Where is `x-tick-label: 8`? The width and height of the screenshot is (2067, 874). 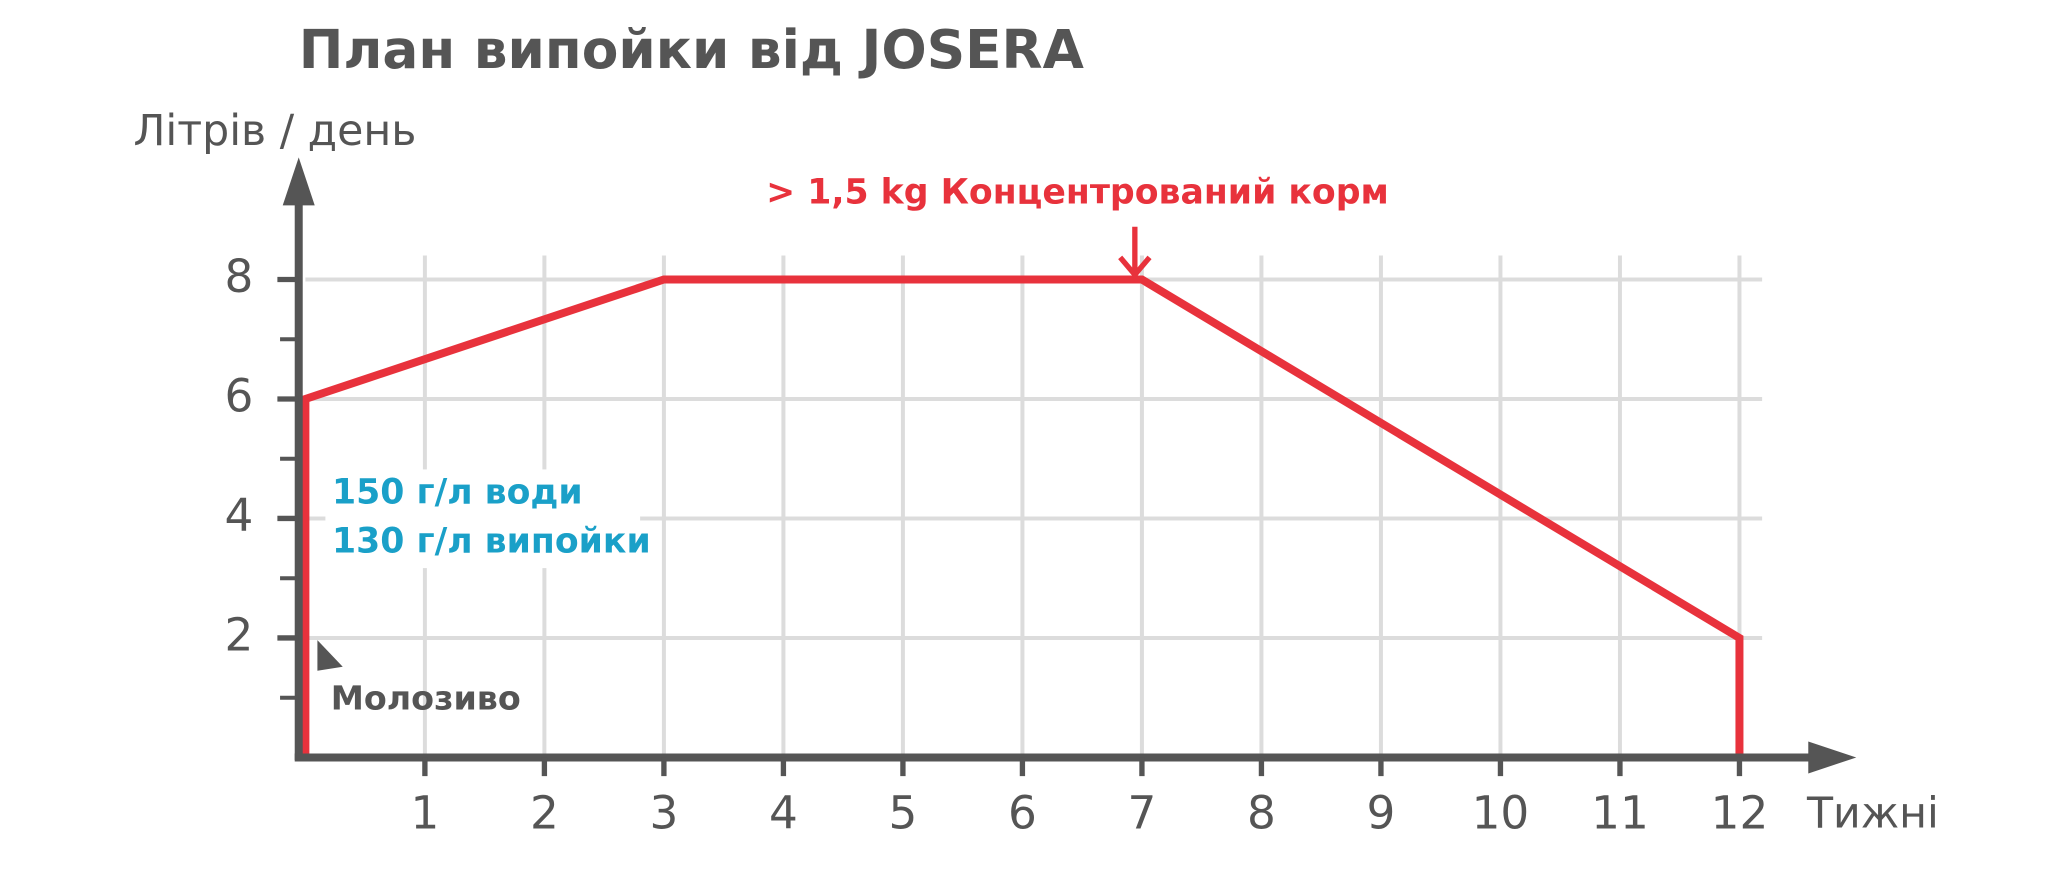
x-tick-label: 8 is located at coordinates (1261, 813).